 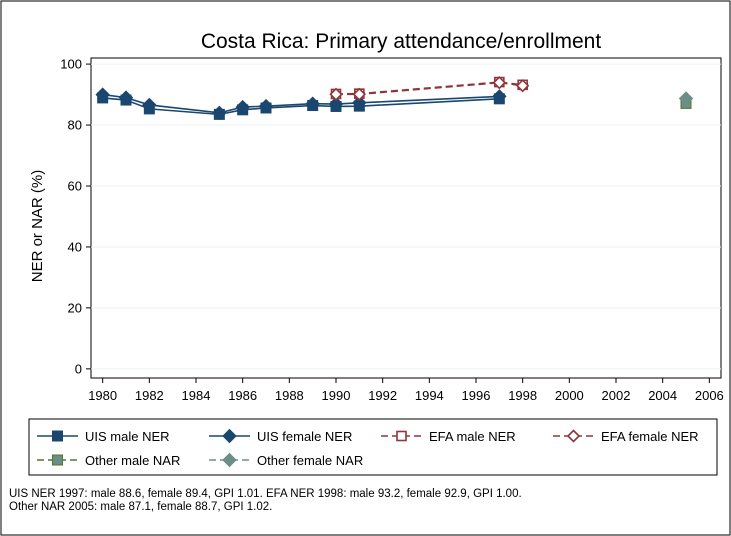 What do you see at coordinates (289, 395) in the screenshot?
I see `x-tick-label-1988: 1988` at bounding box center [289, 395].